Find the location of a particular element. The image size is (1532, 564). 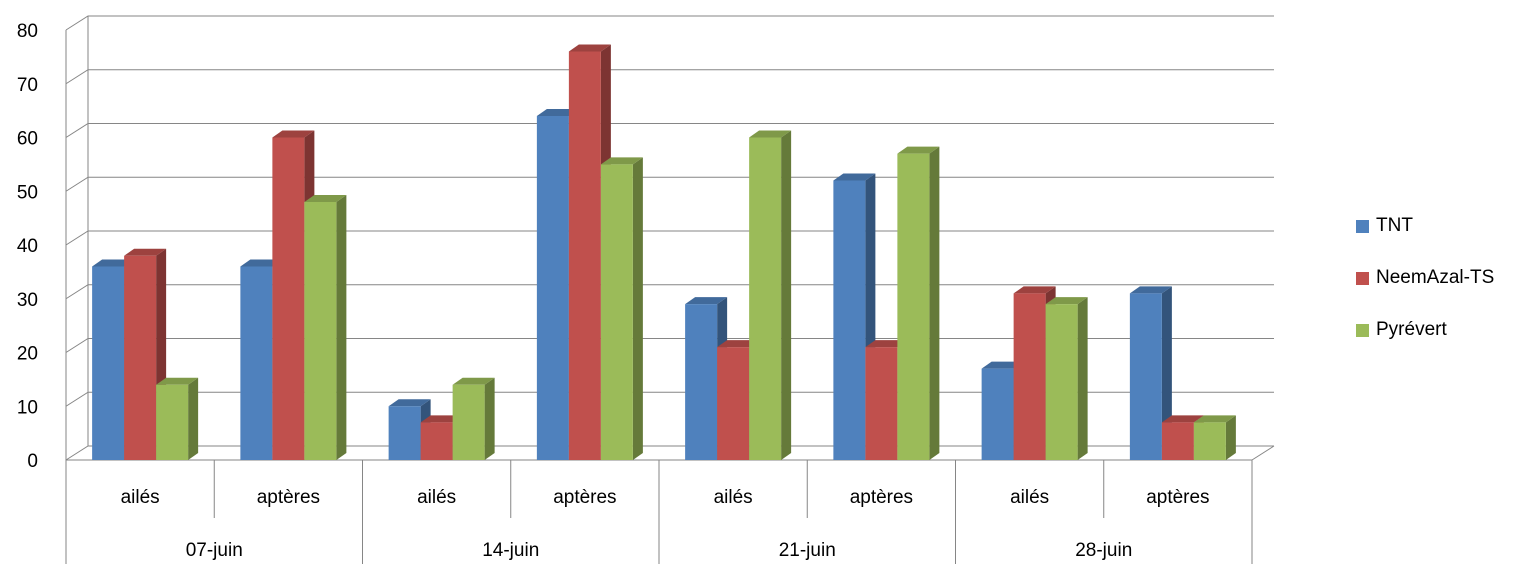

y-tick-label-40: 40 is located at coordinates (27, 246).